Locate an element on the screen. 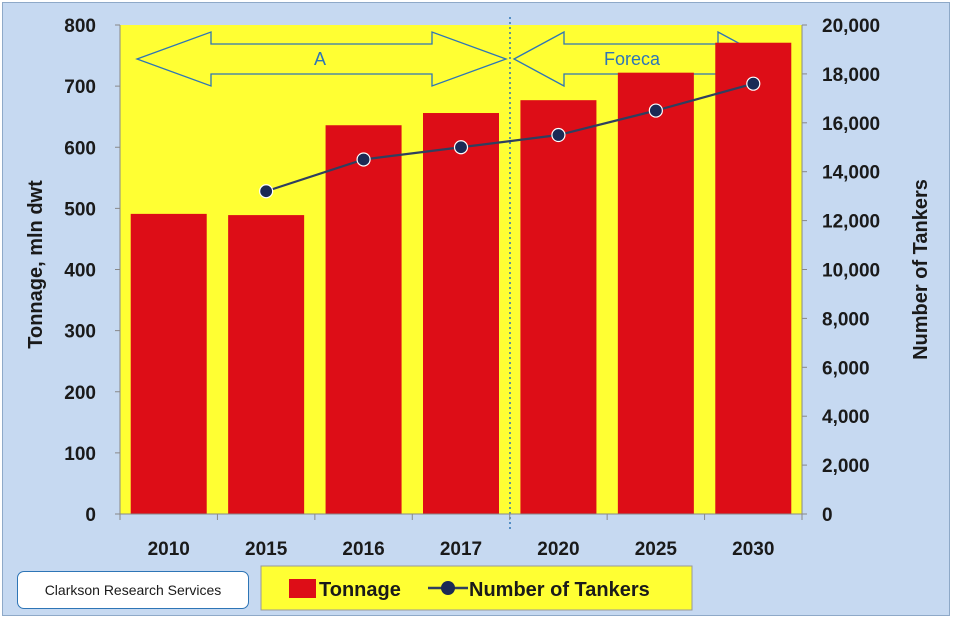  y-tick-label-left: 800 is located at coordinates (80, 26).